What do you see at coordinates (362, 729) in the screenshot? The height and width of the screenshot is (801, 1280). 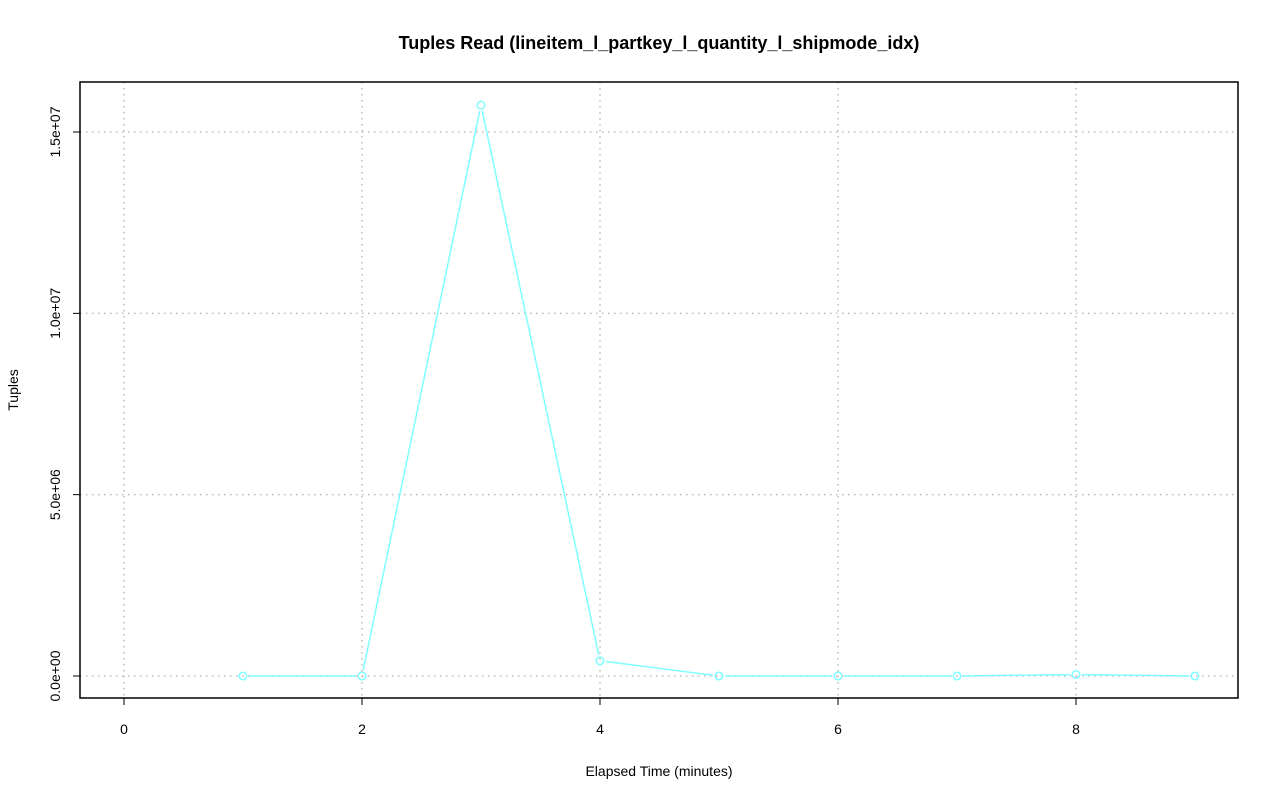 I see `x-tick-label: 2` at bounding box center [362, 729].